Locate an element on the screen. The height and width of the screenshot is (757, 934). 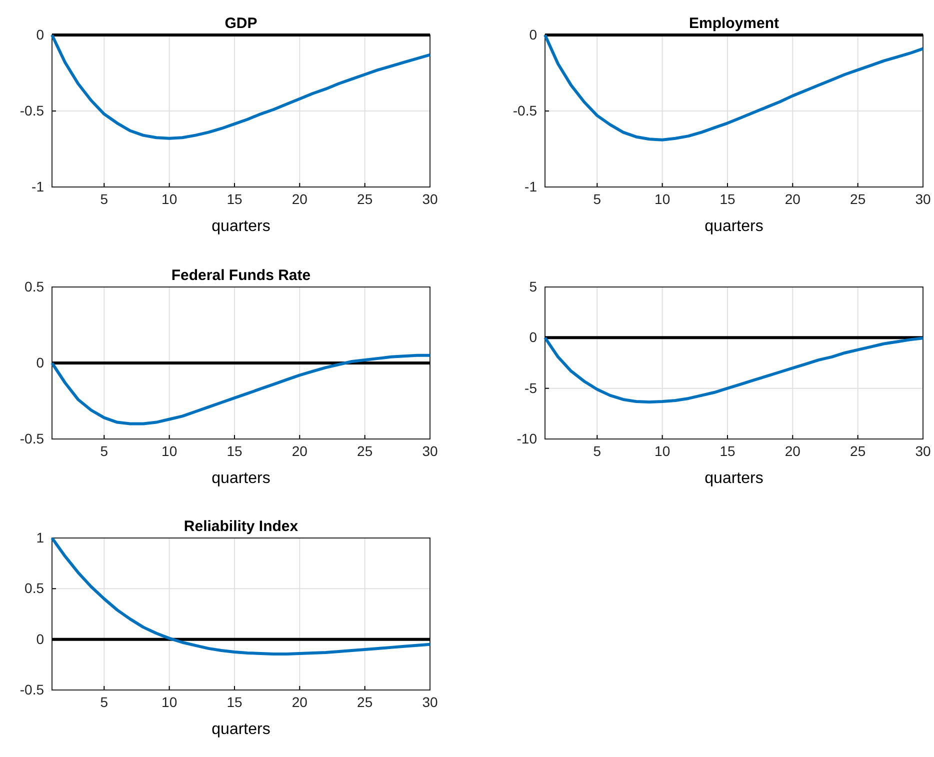
chart-title: Employment is located at coordinates (734, 23).